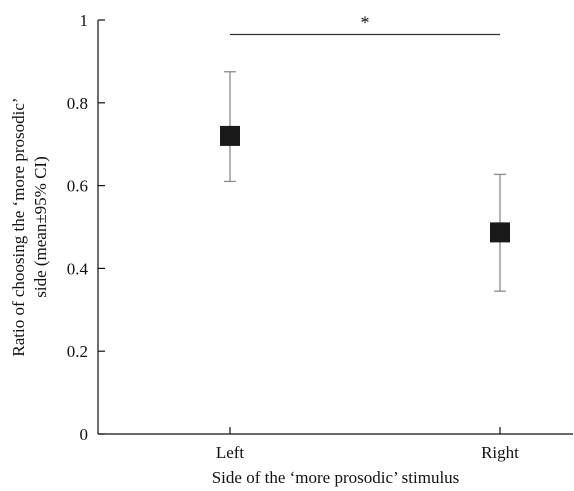 The height and width of the screenshot is (491, 574). What do you see at coordinates (77, 103) in the screenshot?
I see `y-tick-label: 0.8` at bounding box center [77, 103].